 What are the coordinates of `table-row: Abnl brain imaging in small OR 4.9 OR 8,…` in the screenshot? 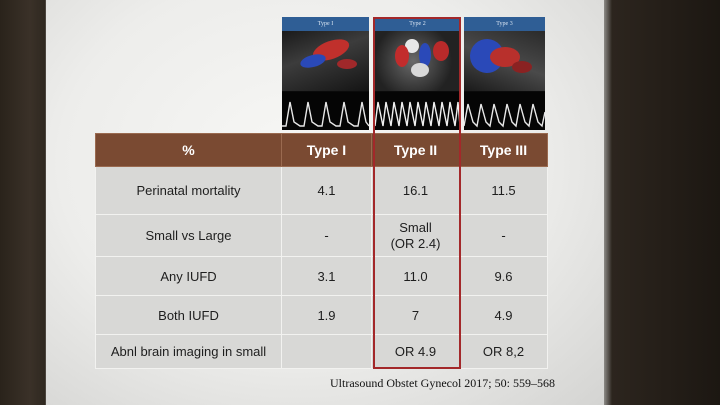 It's located at (321, 351).